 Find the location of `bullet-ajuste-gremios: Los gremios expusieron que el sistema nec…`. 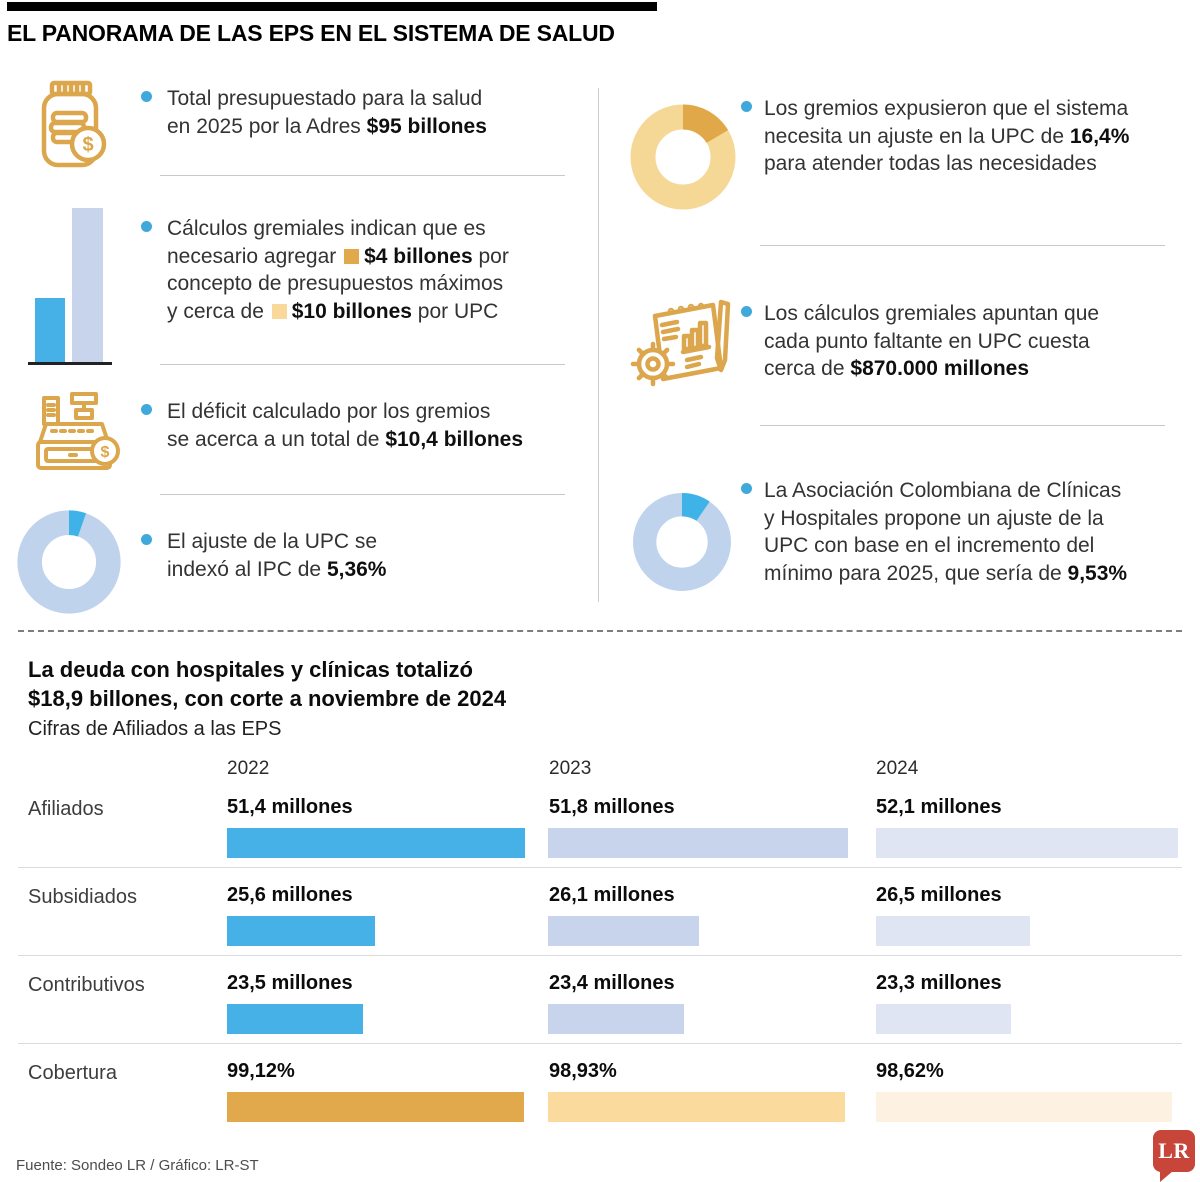

bullet-ajuste-gremios: Los gremios expusieron que el sistema nec… is located at coordinates (974, 136).